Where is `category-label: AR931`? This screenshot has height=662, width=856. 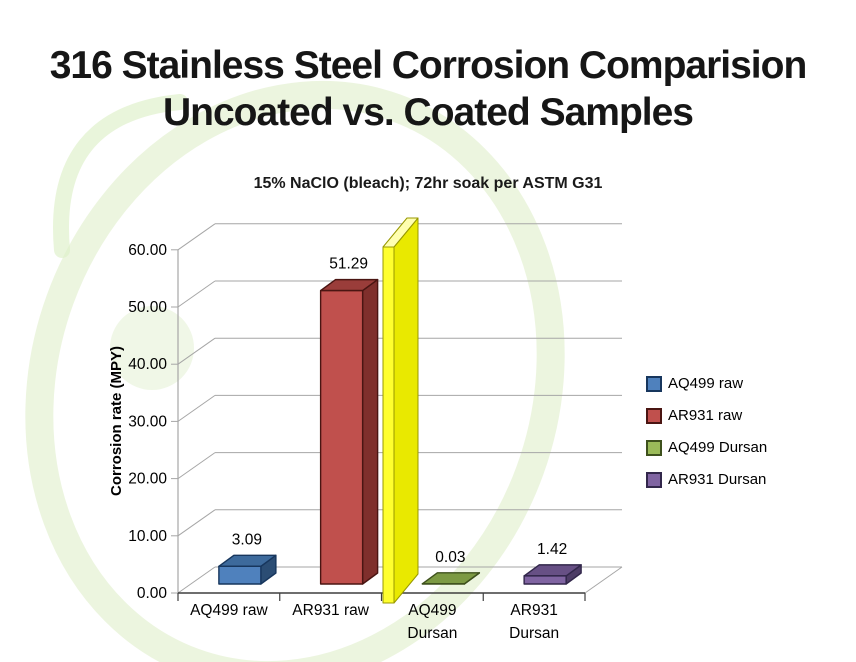
category-label: AR931 is located at coordinates (533, 610).